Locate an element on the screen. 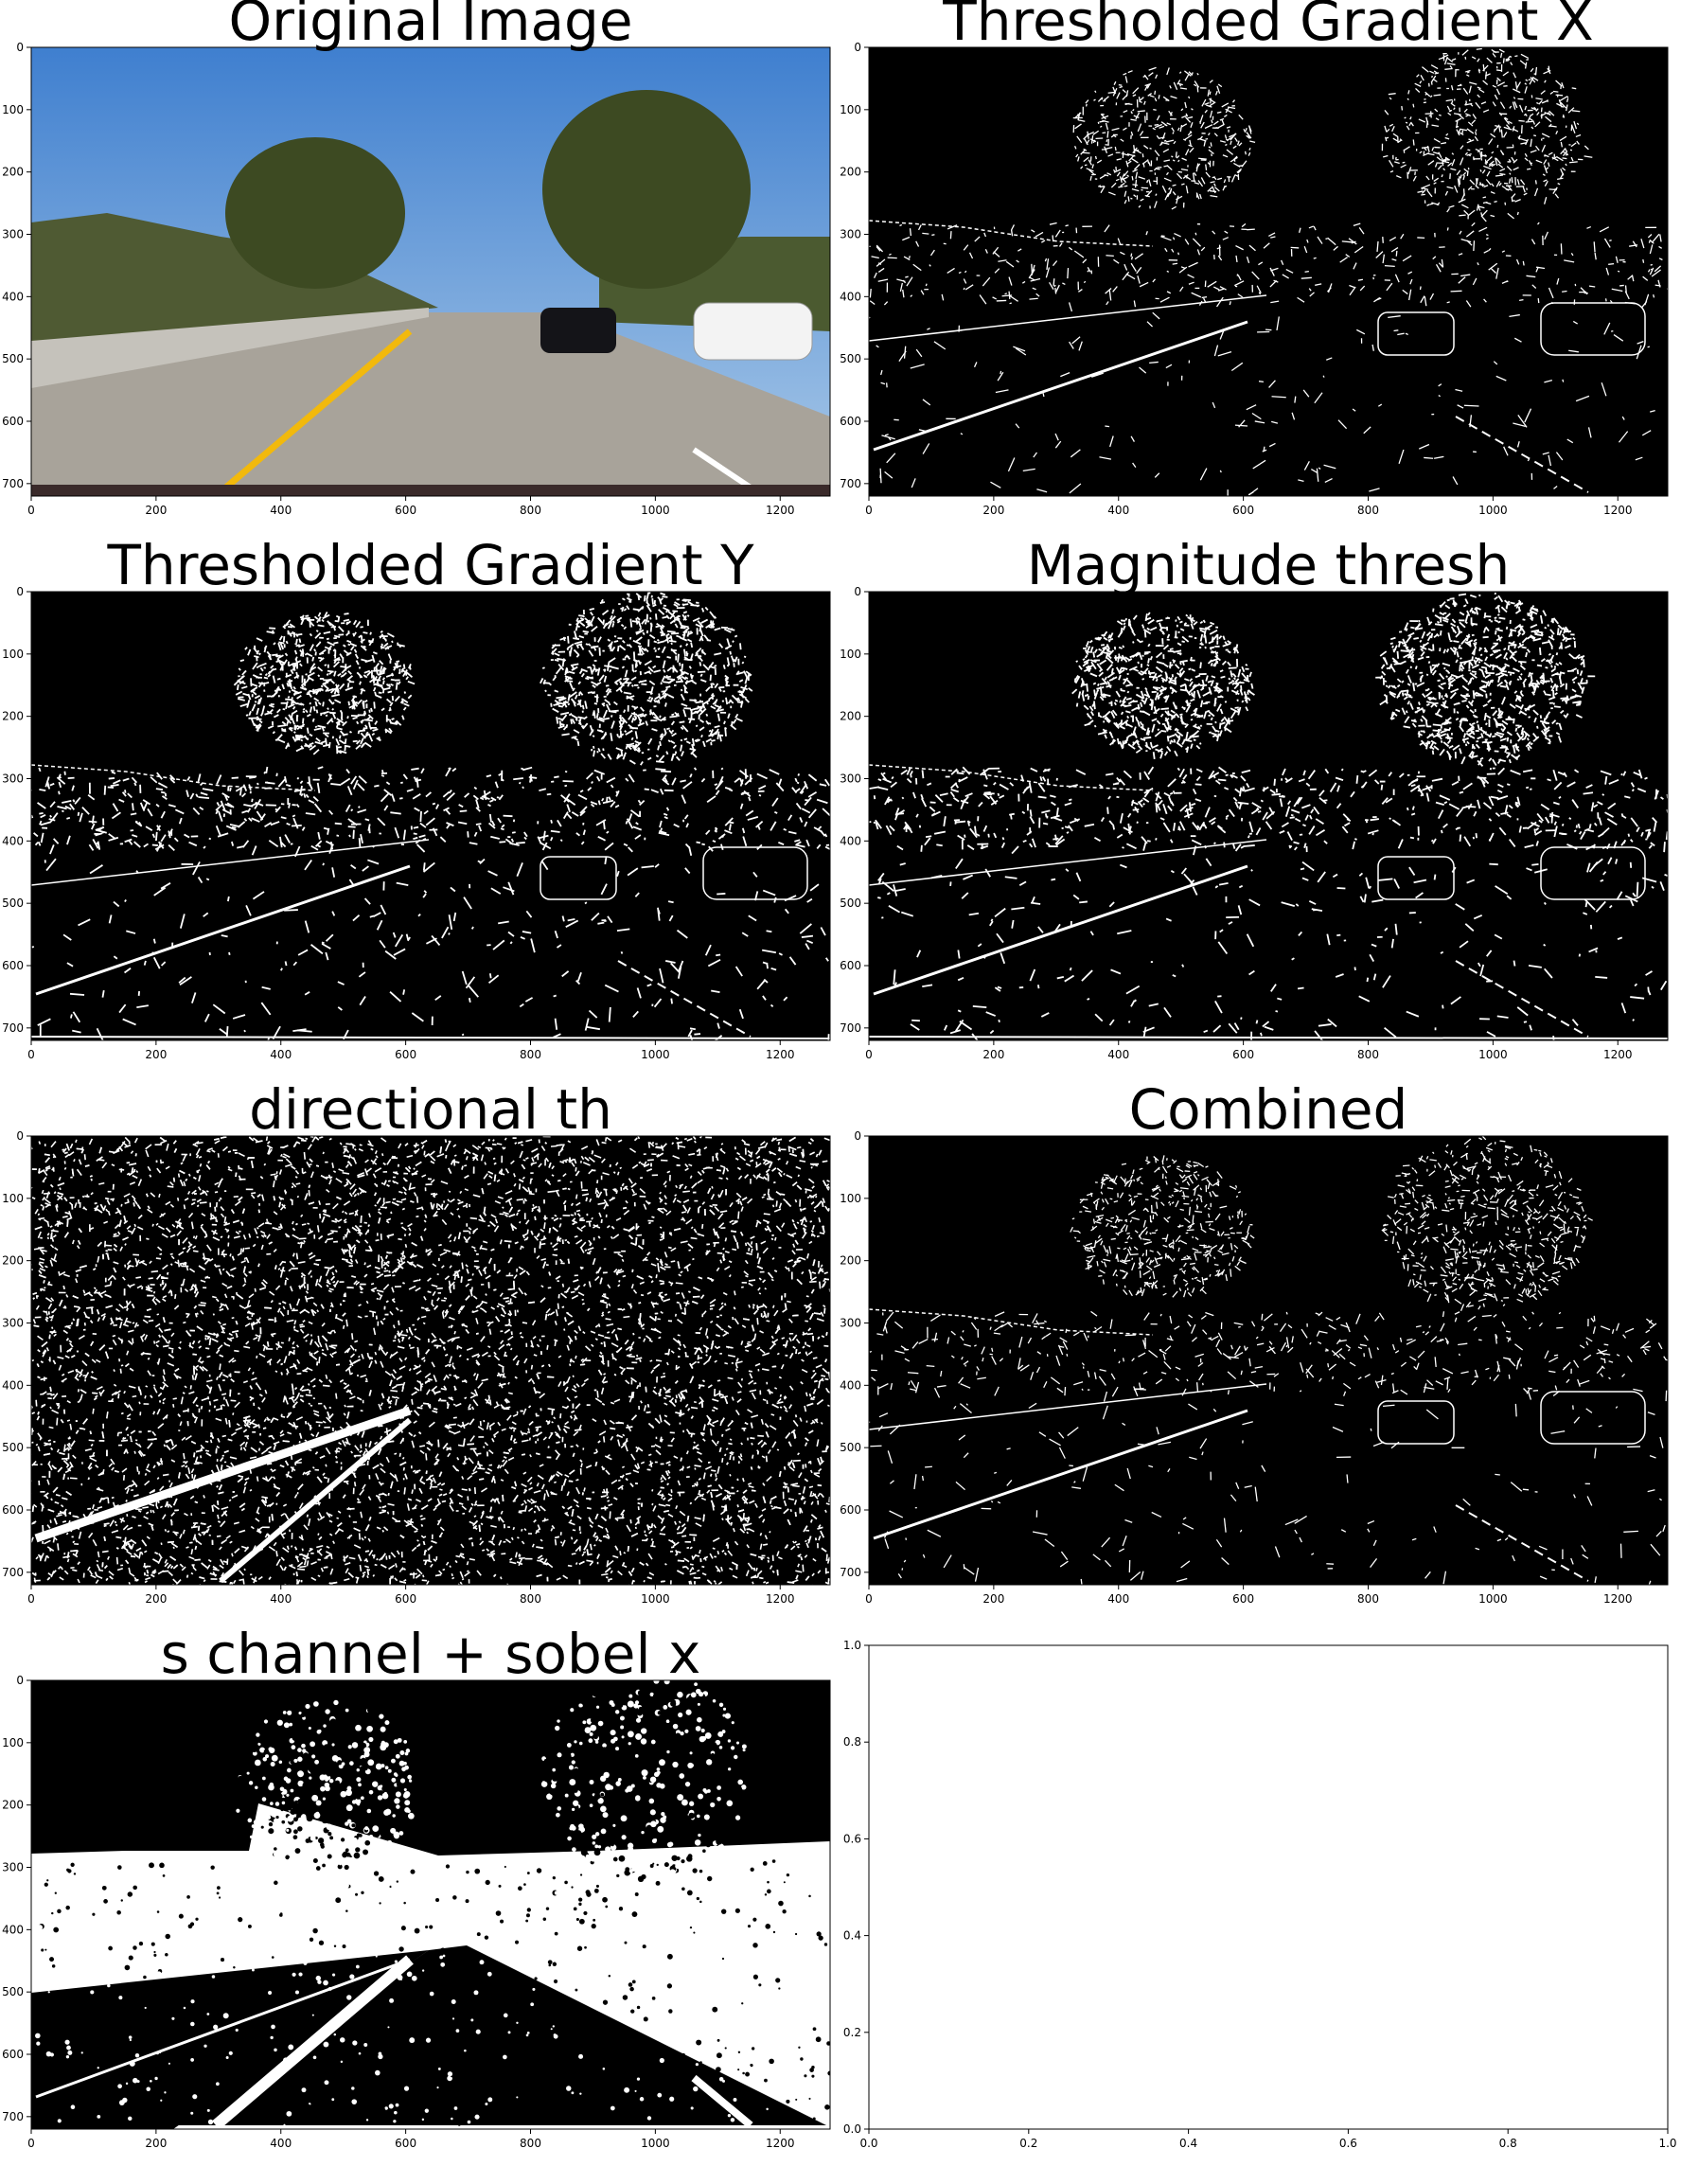 The image size is (1681, 2184). yellow-lane is located at coordinates (313, 412).